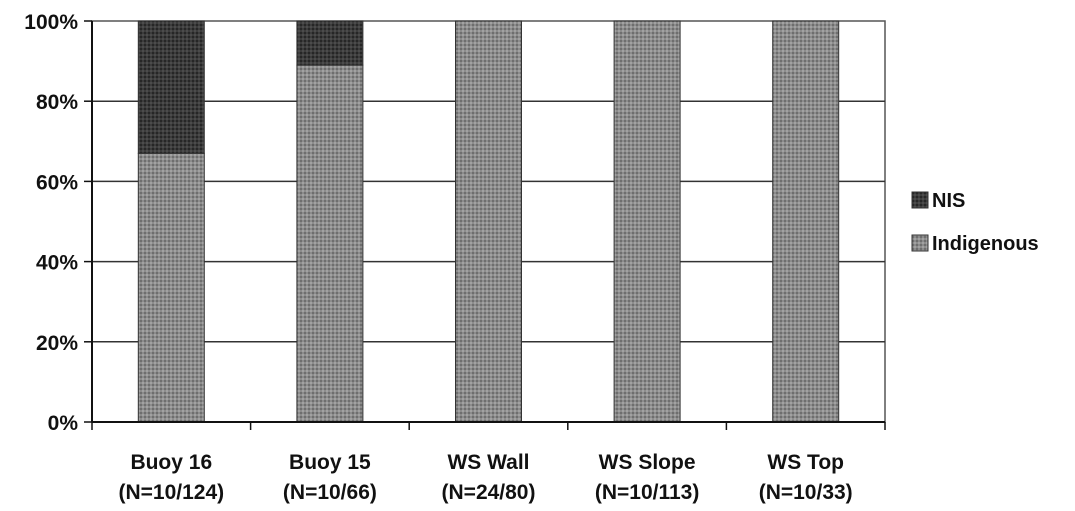 This screenshot has width=1075, height=511. Describe the element at coordinates (806, 492) in the screenshot. I see `x-category-label: (N=10/33)` at that location.